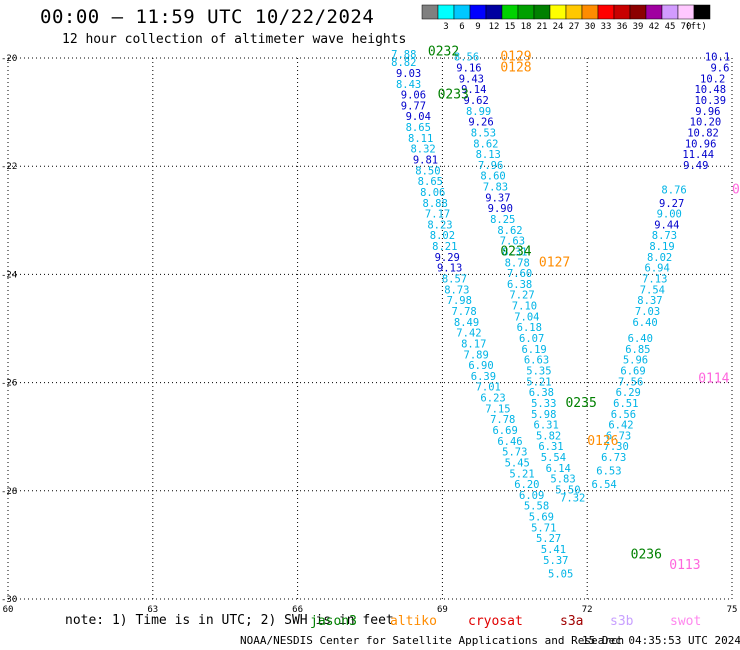  Describe the element at coordinates (553, 458) in the screenshot. I see `wave-height-value: 5.54` at that location.